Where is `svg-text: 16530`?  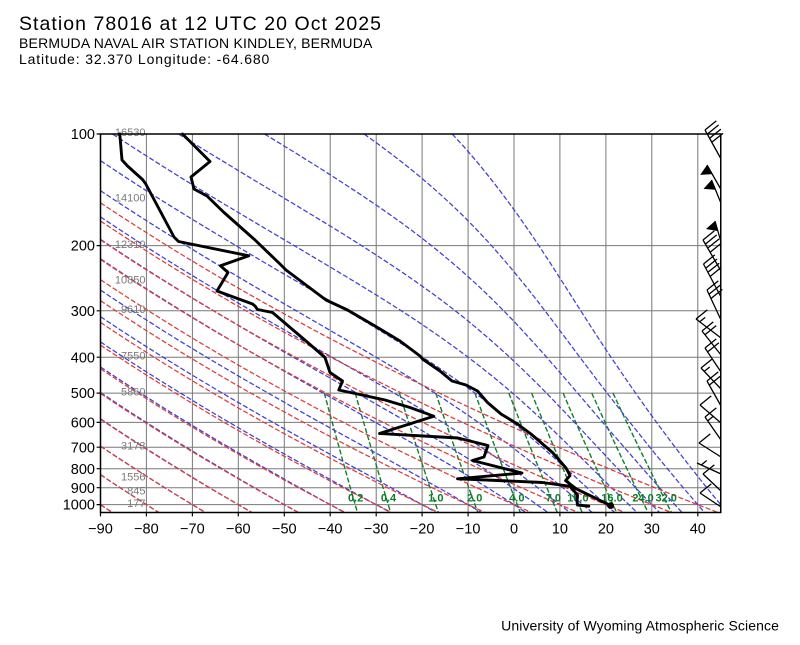
svg-text: 16530 is located at coordinates (130, 133).